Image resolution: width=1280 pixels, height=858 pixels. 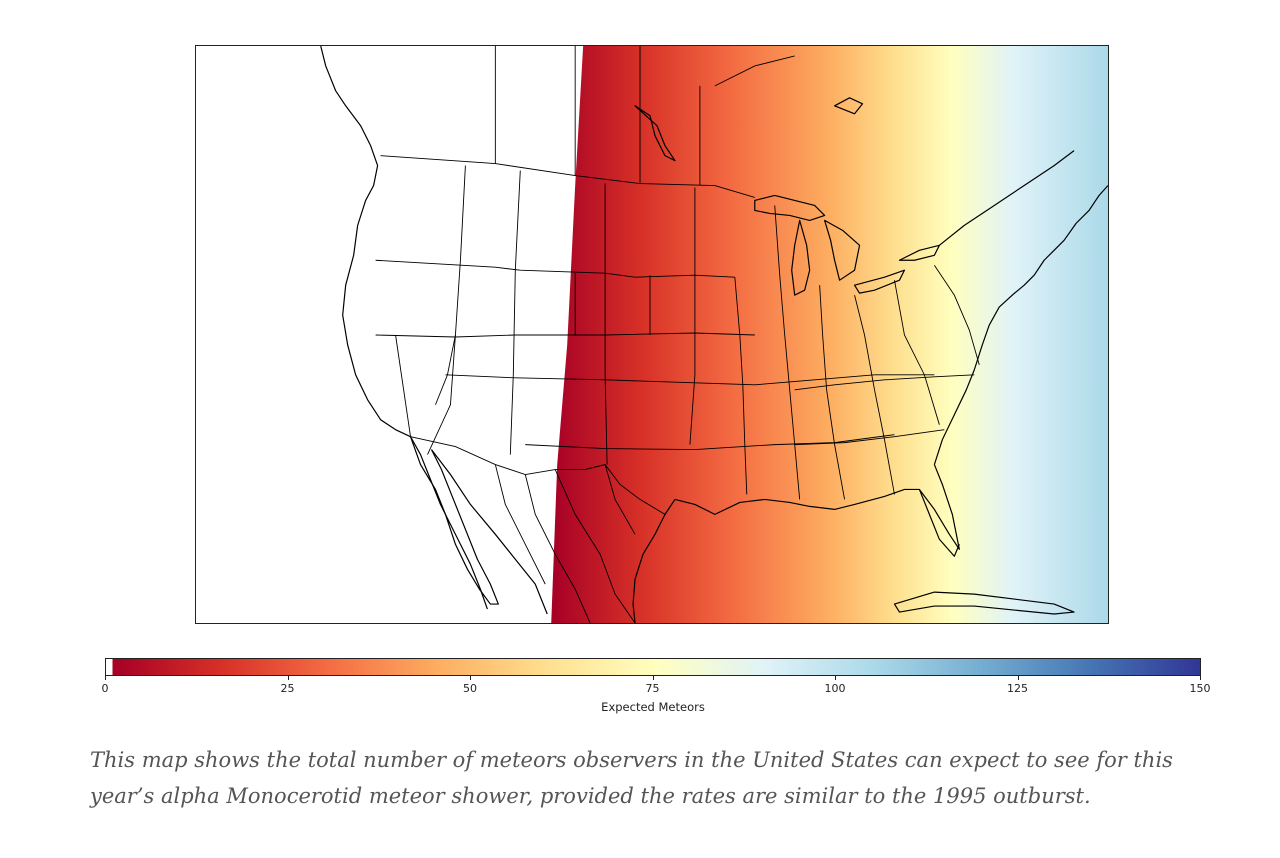 What do you see at coordinates (1017, 688) in the screenshot?
I see `colorbar-tick-label: 125` at bounding box center [1017, 688].